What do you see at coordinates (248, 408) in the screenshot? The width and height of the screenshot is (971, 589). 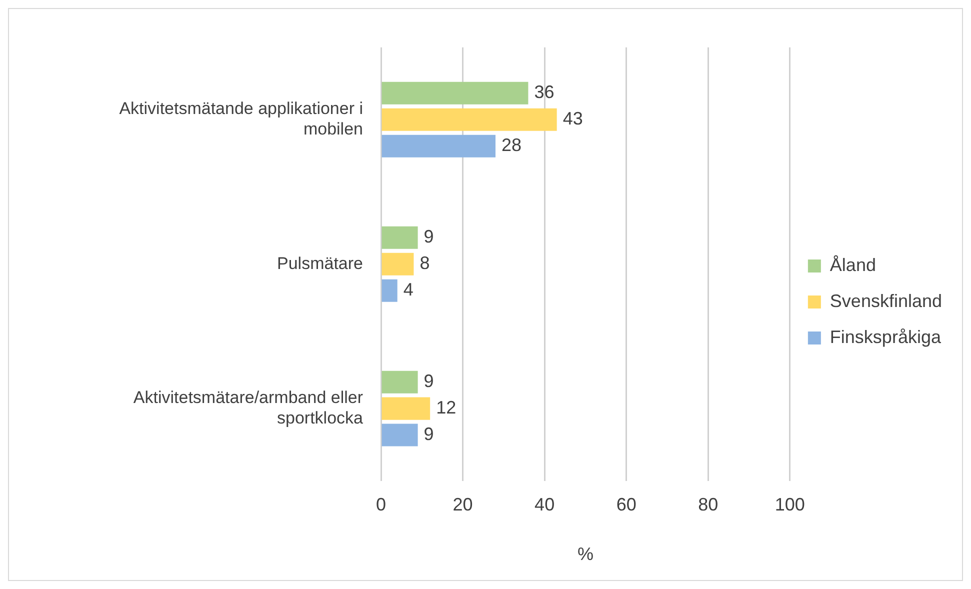 I see `y-tick-label: Aktivitetsmätare/armband eller sportklocka` at bounding box center [248, 408].